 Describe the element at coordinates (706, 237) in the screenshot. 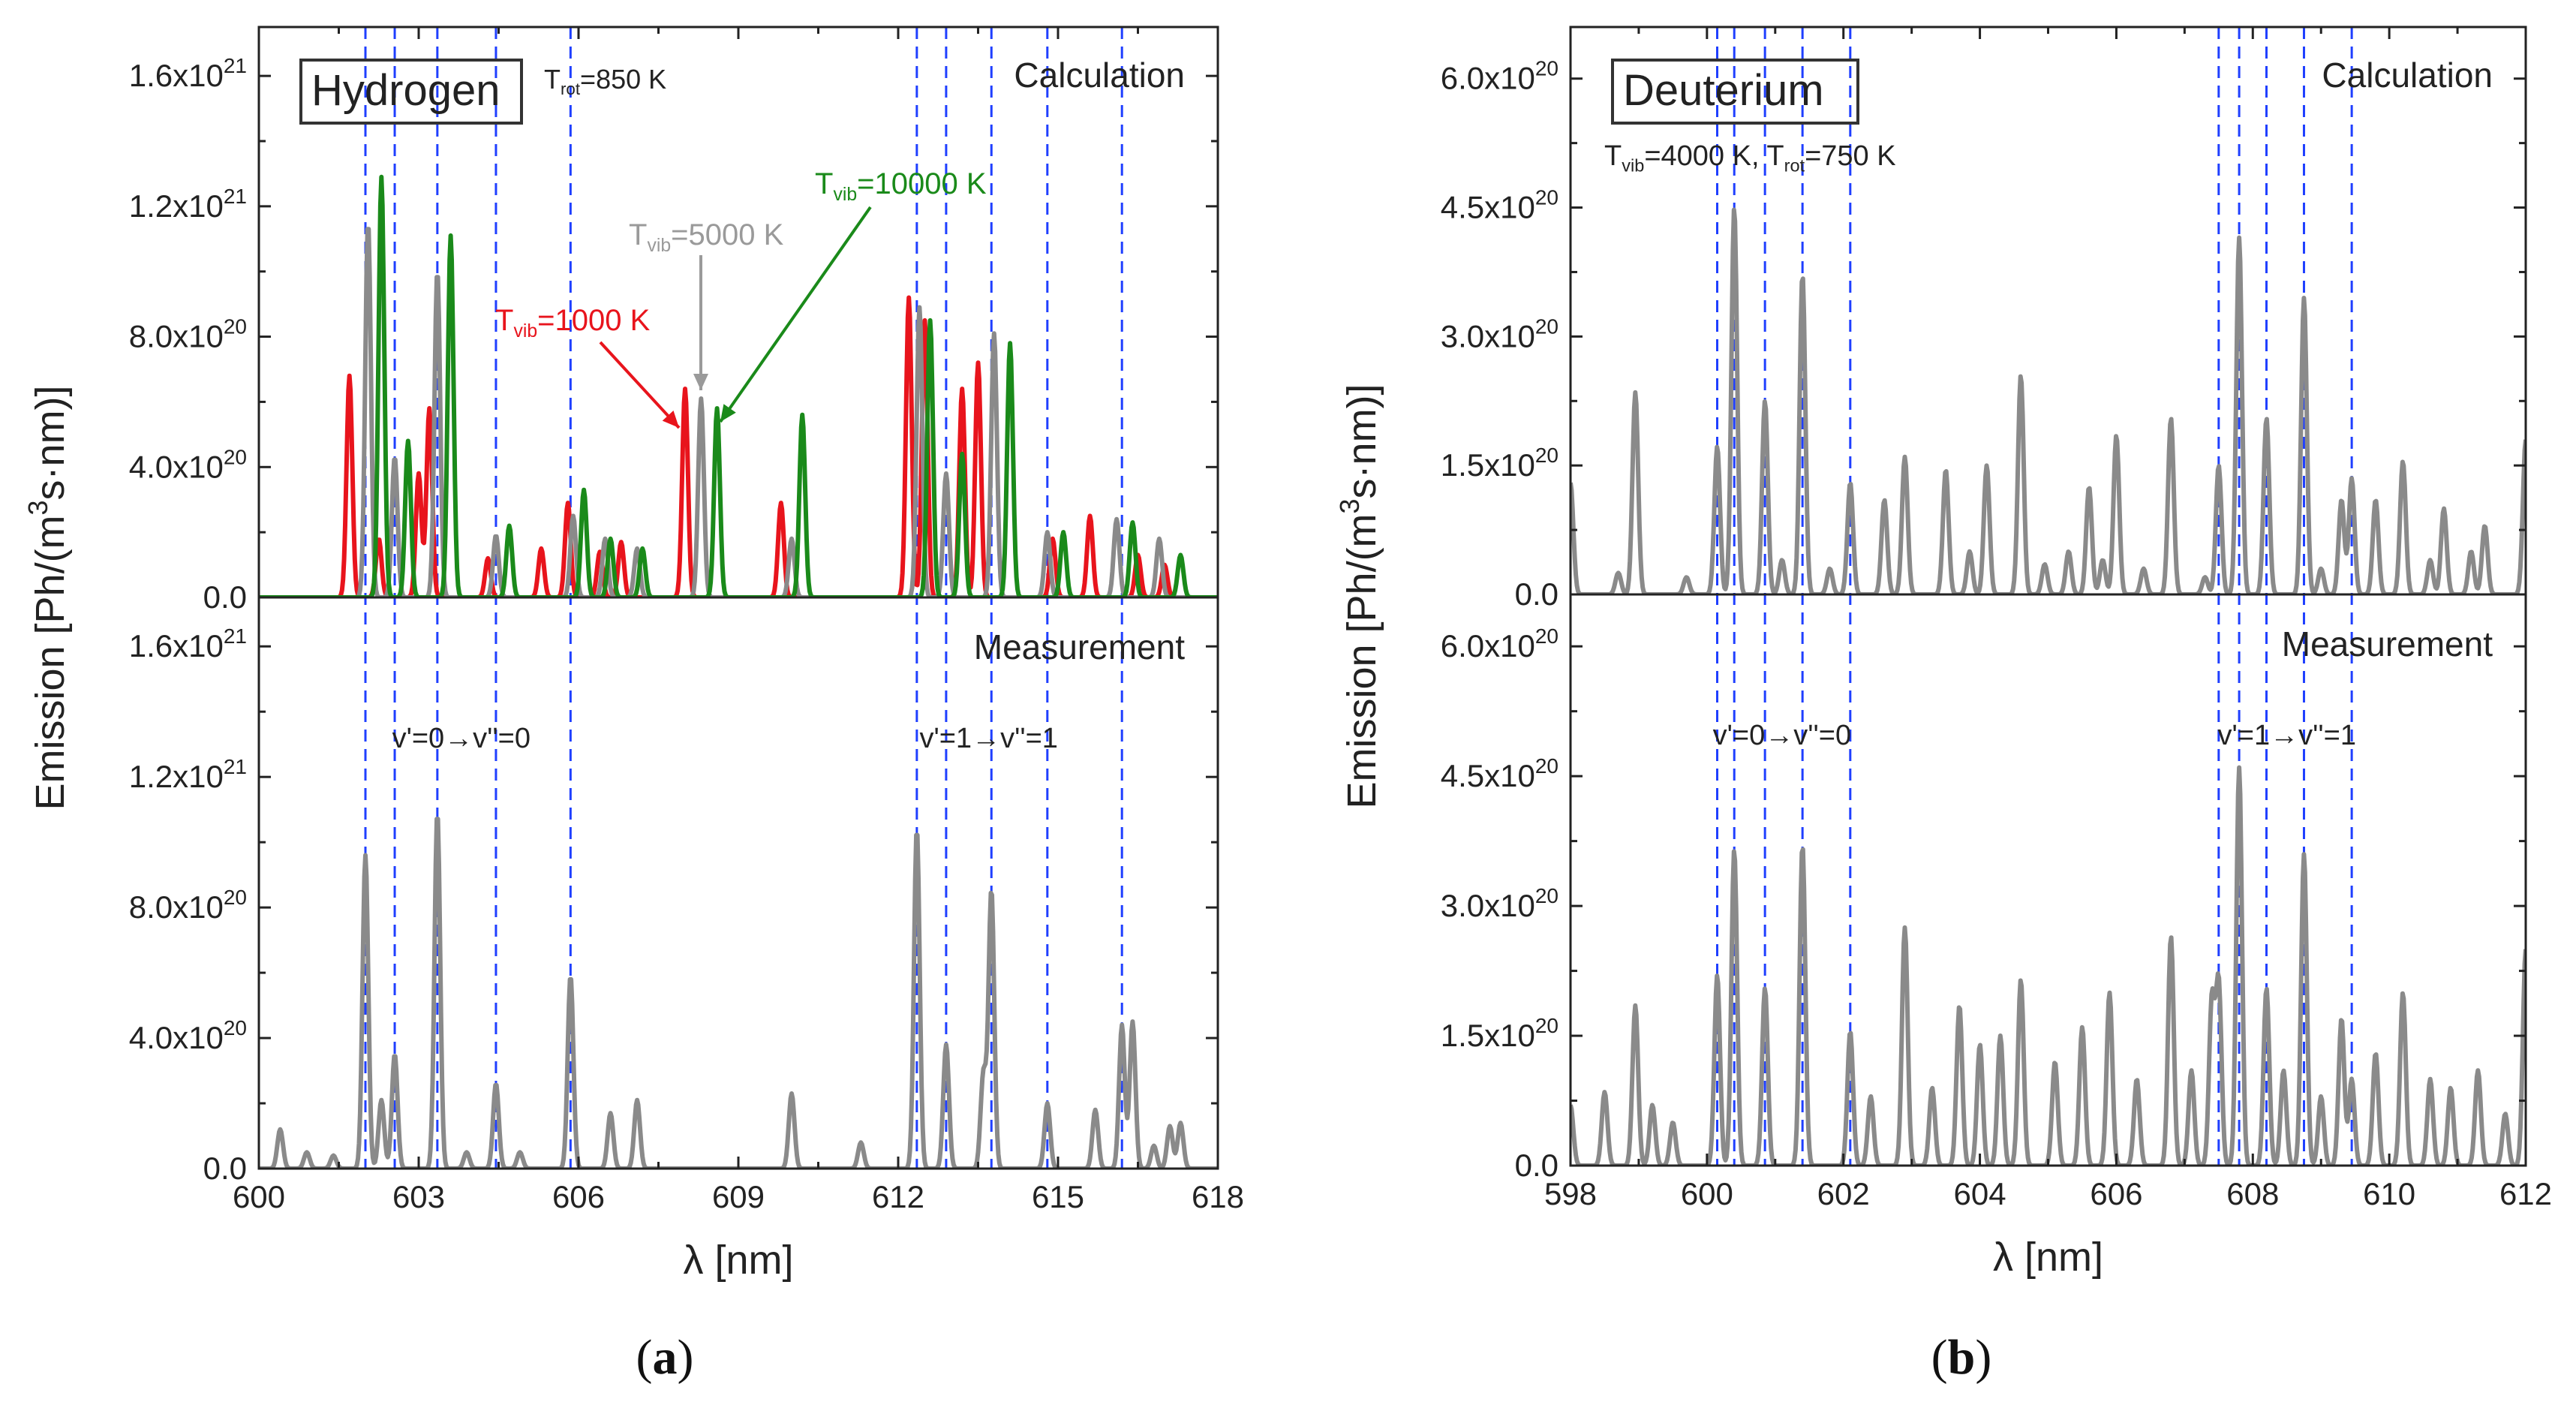

I see `annotation: Tvib=5000 K` at that location.